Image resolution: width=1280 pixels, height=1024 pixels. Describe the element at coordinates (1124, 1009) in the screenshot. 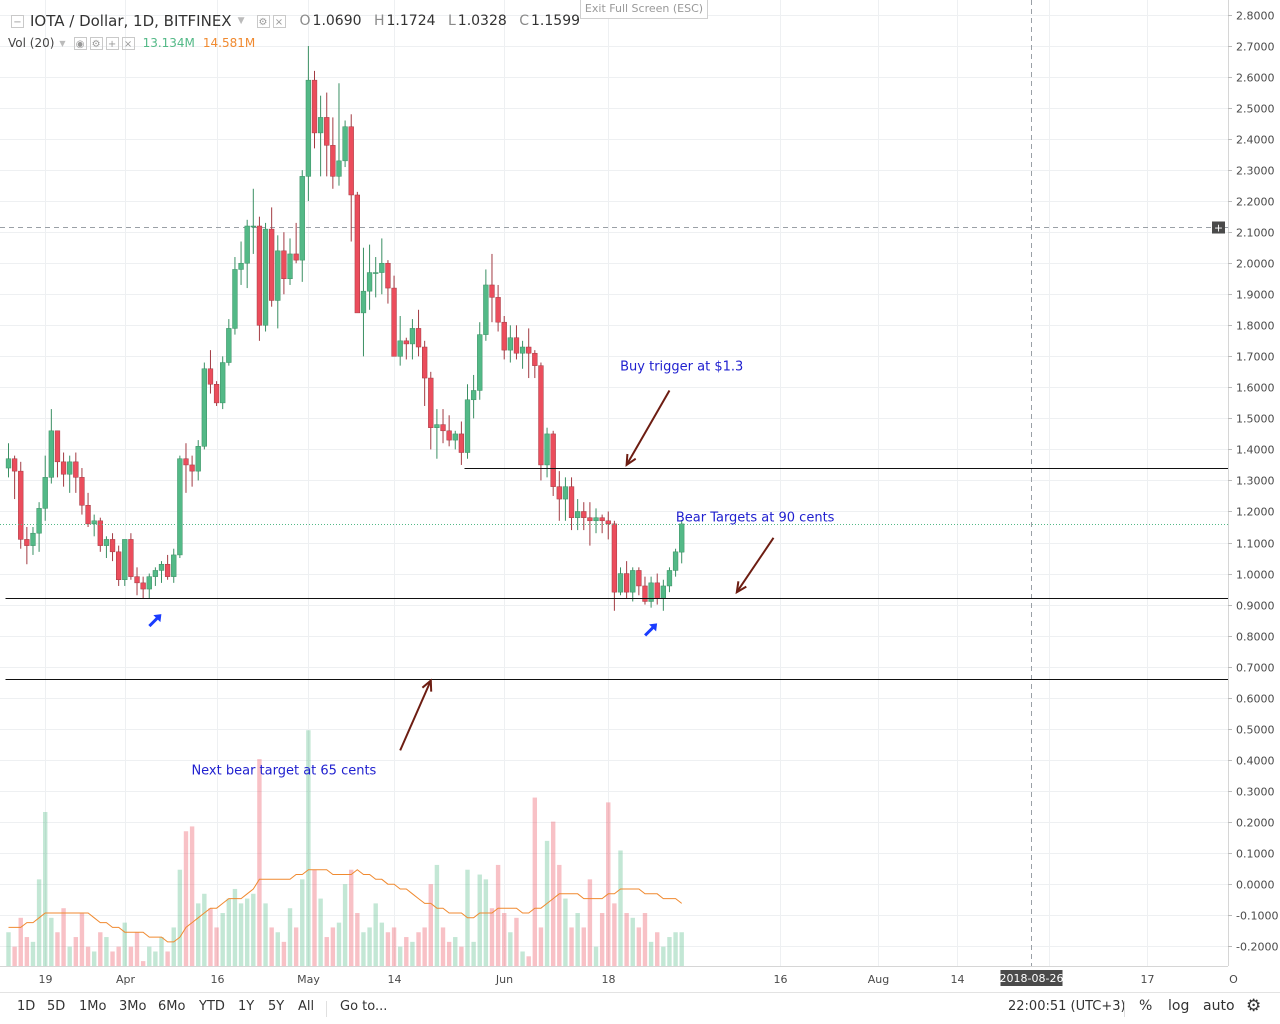

I see `divider` at that location.